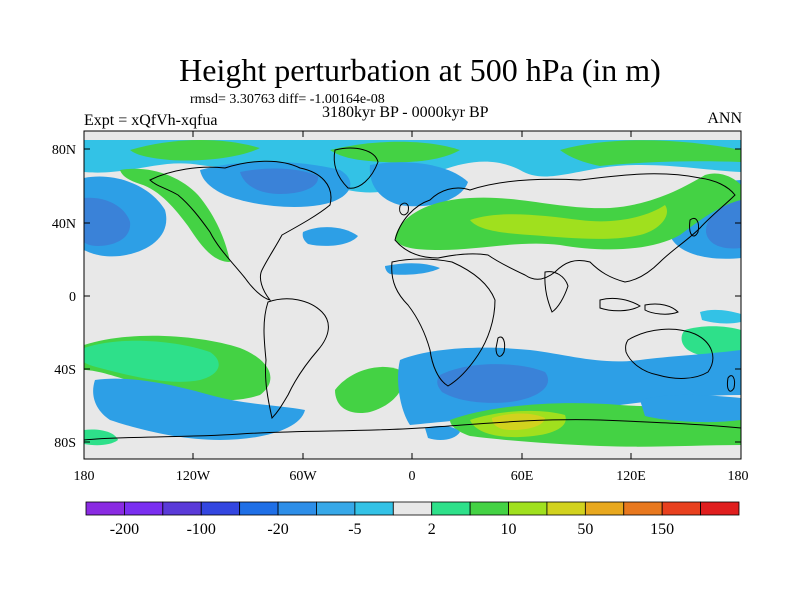  Describe the element at coordinates (65, 443) in the screenshot. I see `lat-label-80s: 80S` at that location.